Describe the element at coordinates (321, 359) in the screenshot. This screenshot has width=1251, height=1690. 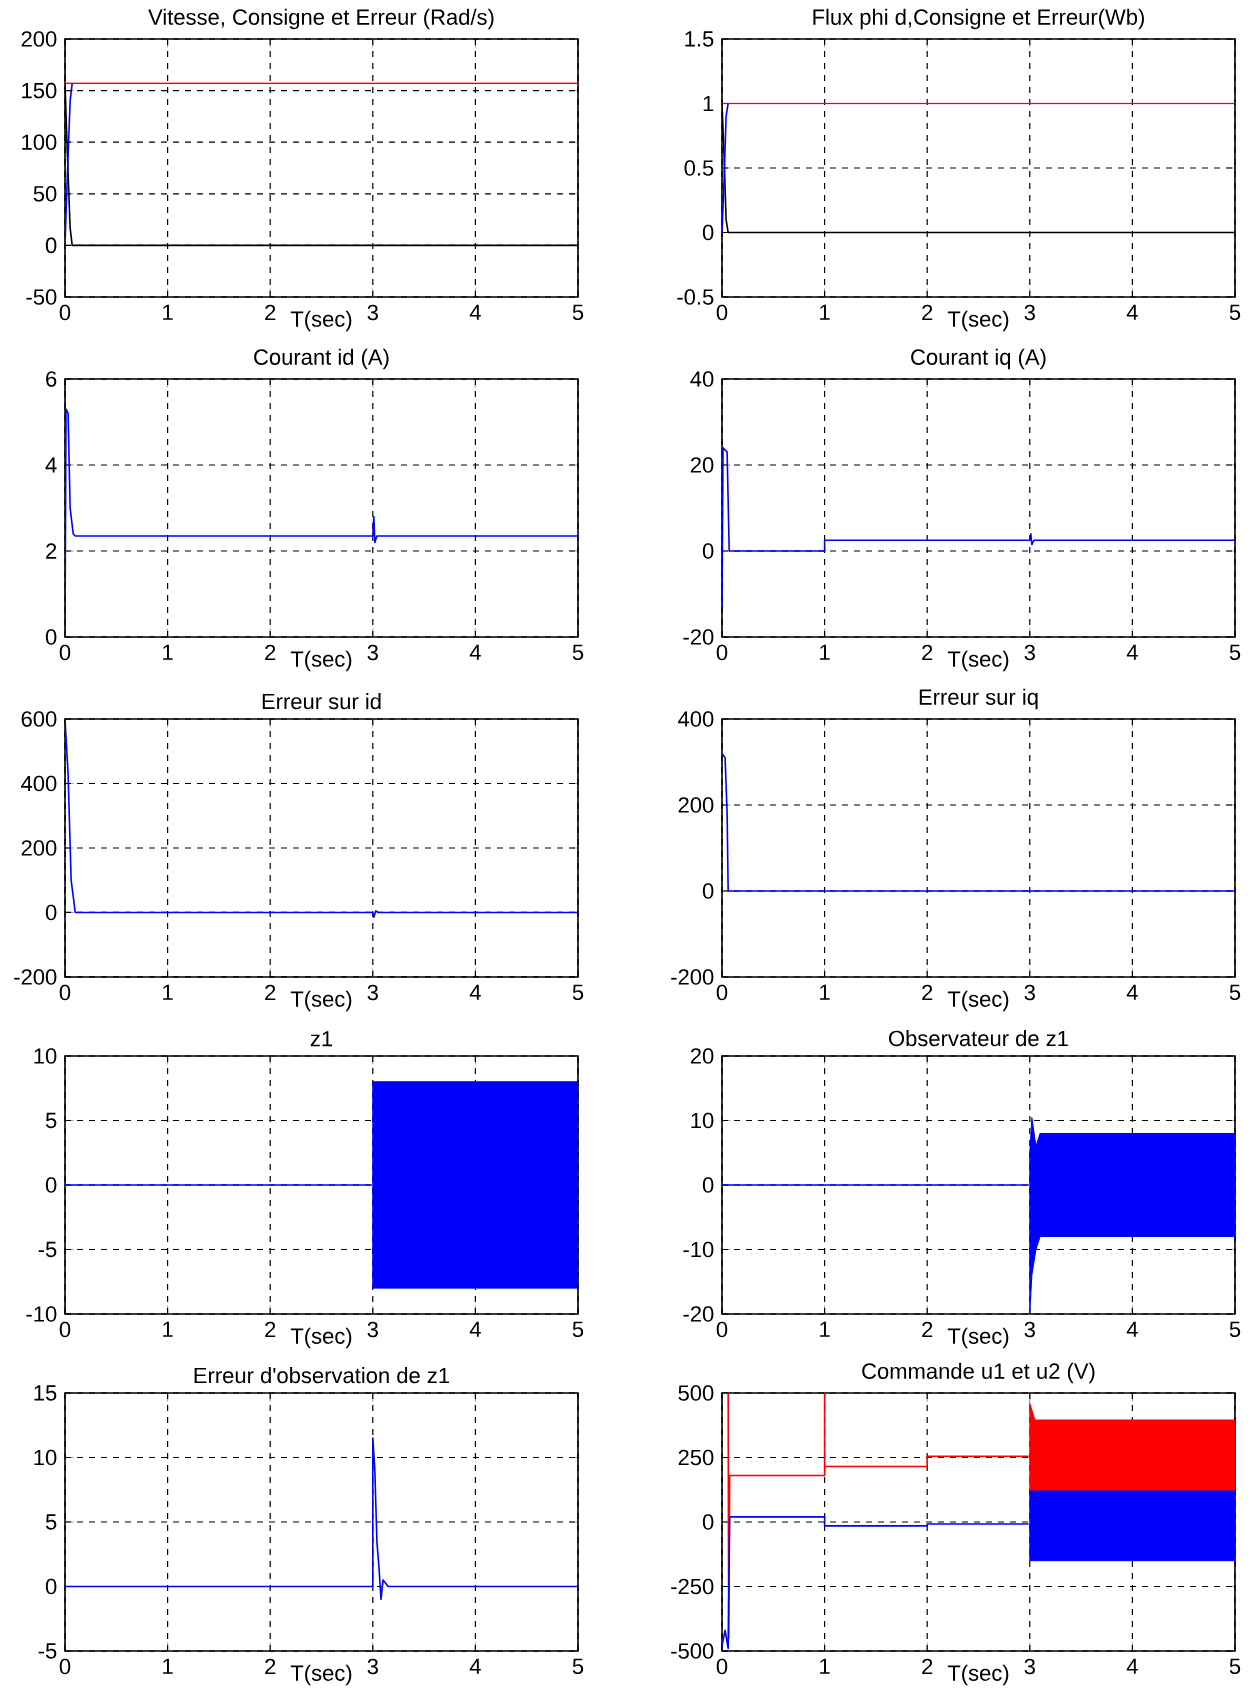
I see `chart-title: Courant id (A)` at that location.